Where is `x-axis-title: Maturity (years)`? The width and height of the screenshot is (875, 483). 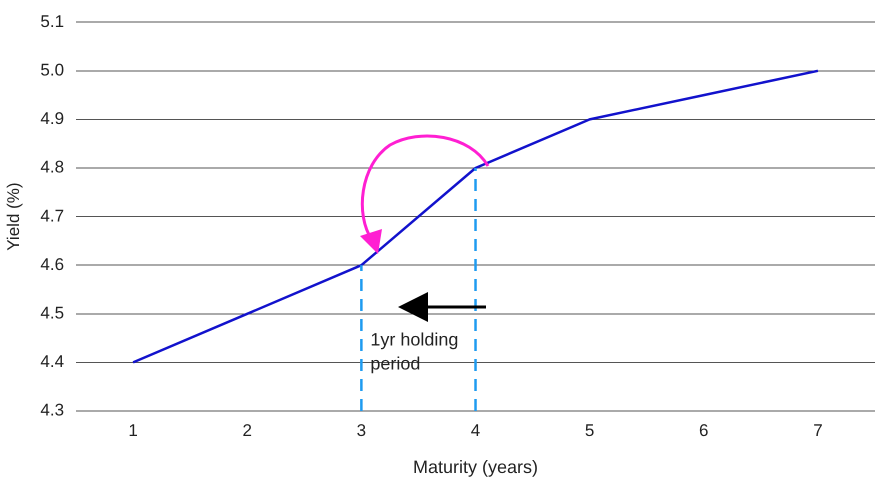 x-axis-title: Maturity (years) is located at coordinates (475, 467).